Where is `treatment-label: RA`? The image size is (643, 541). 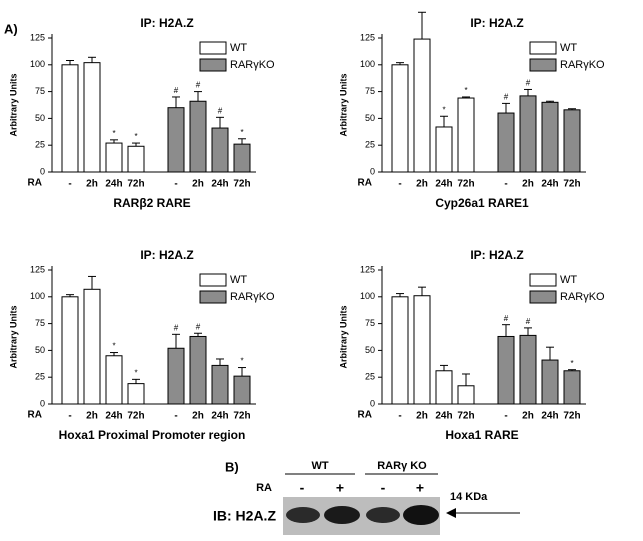 treatment-label: RA is located at coordinates (264, 488).